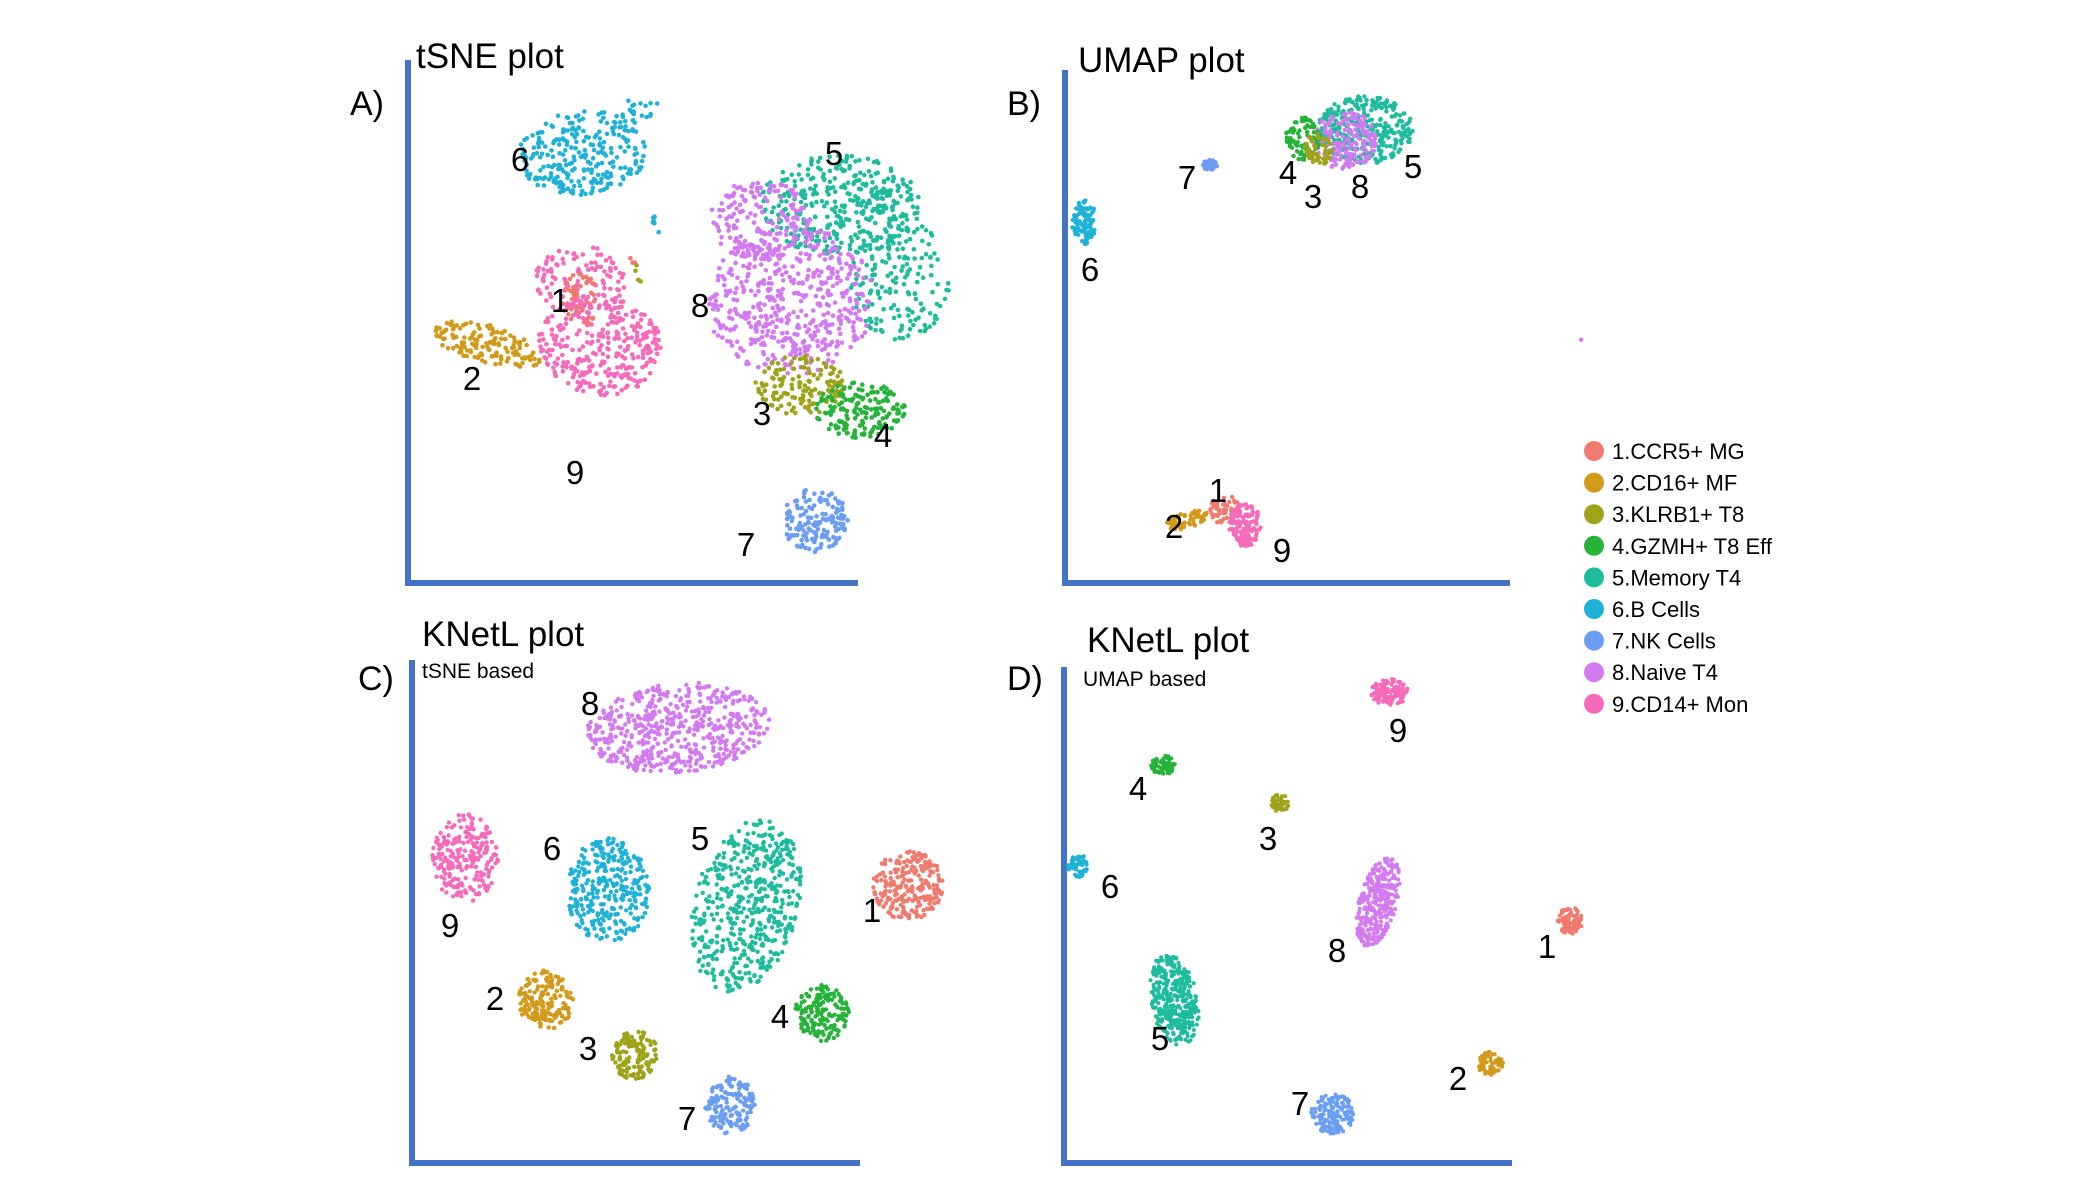 Image resolution: width=2100 pixels, height=1181 pixels. I want to click on panel-c-knetl-tsne: KNetL plot tSNE based C) 1 2 3 4 5 6 7 8 9, so click(651, 890).